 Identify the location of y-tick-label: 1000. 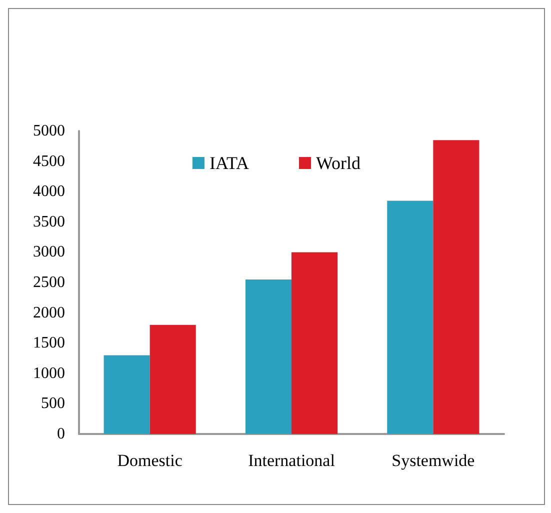
(49, 373).